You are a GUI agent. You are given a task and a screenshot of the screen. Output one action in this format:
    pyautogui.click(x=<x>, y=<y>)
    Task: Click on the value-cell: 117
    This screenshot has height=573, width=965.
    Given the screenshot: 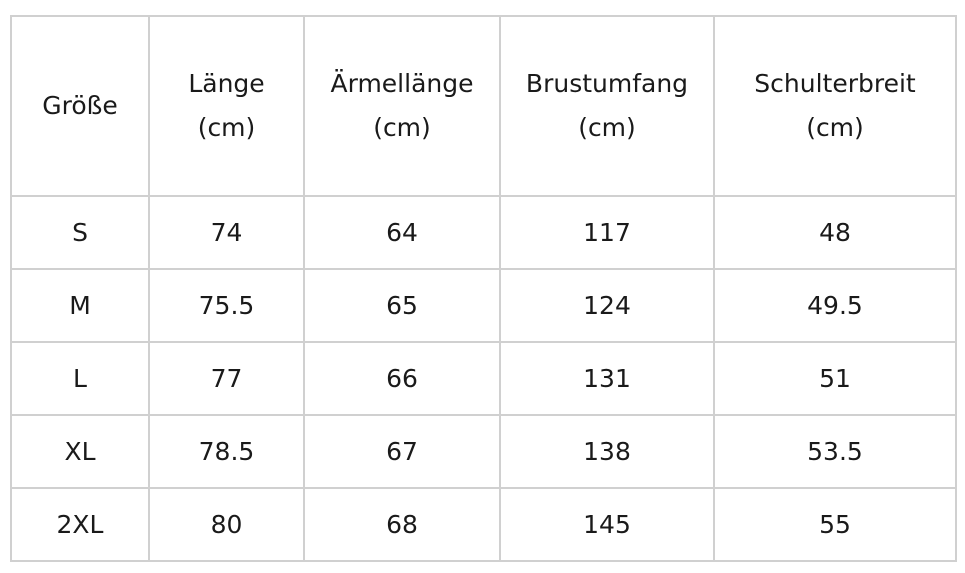 What is the action you would take?
    pyautogui.click(x=607, y=232)
    